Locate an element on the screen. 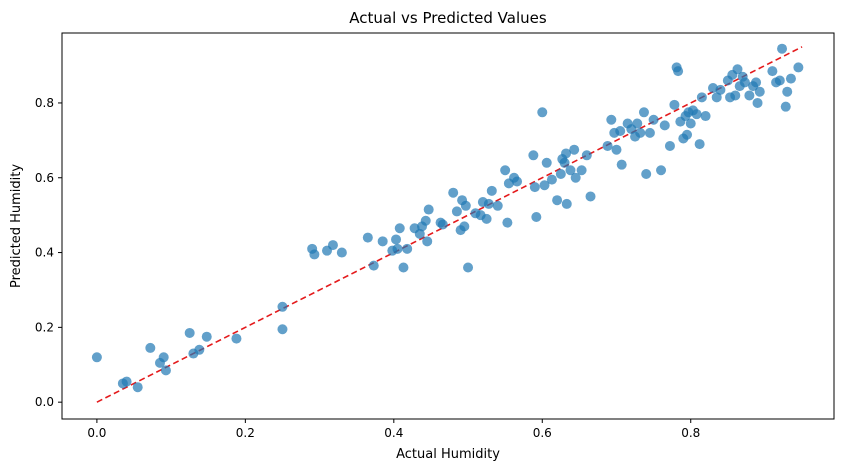  x-tick-label: 0.8 is located at coordinates (690, 433).